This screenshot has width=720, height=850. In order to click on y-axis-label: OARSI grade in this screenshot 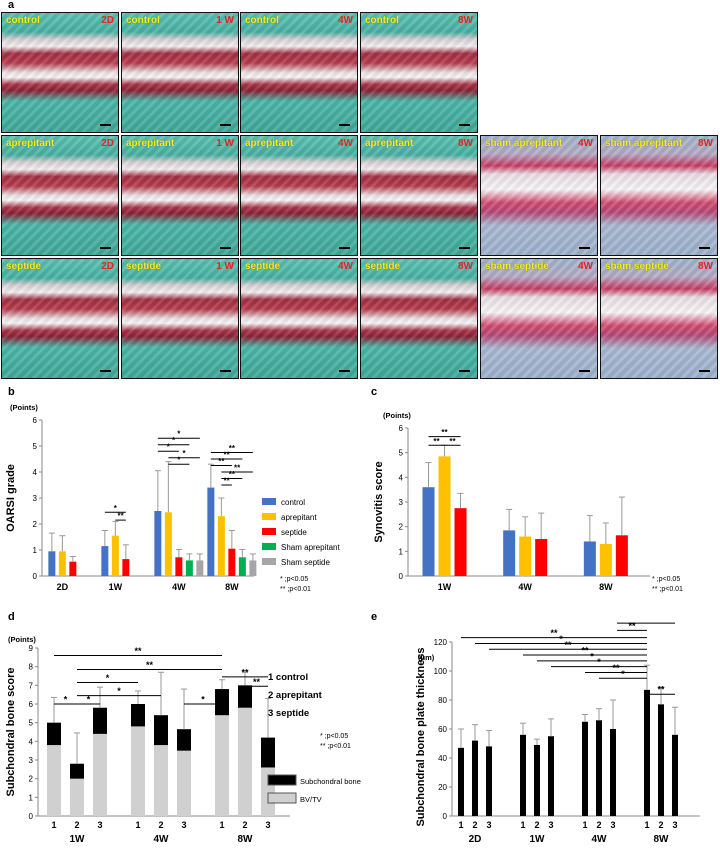, I will do `click(11, 498)`.